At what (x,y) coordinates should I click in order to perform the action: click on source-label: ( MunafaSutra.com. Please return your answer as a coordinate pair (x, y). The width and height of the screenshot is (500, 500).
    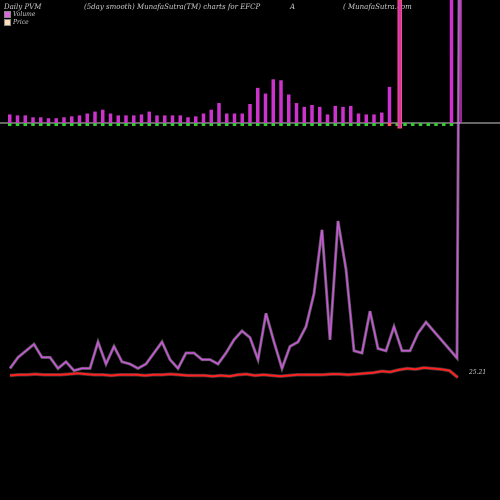
    Looking at the image, I should click on (377, 7).